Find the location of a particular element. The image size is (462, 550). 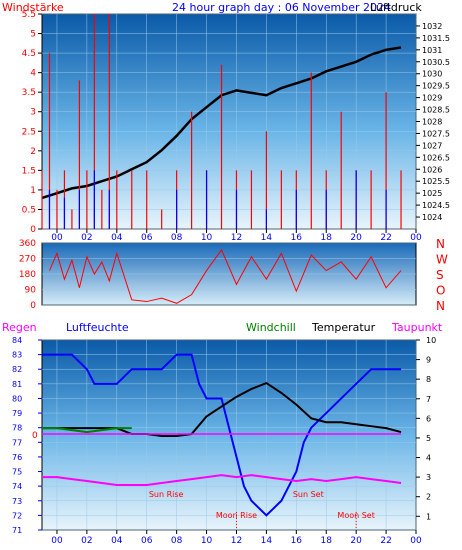

temperatur-line is located at coordinates (222, 409).